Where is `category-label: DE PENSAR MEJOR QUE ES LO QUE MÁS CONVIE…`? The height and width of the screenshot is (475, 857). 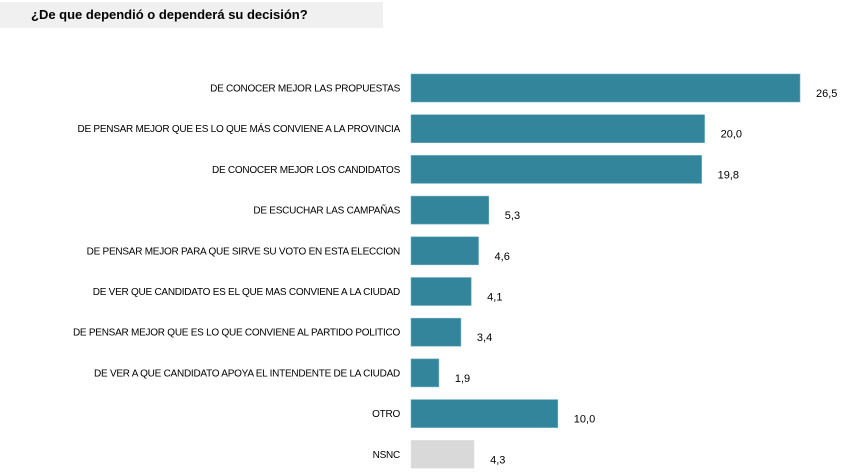
category-label: DE PENSAR MEJOR QUE ES LO QUE MÁS CONVIE… is located at coordinates (238, 128).